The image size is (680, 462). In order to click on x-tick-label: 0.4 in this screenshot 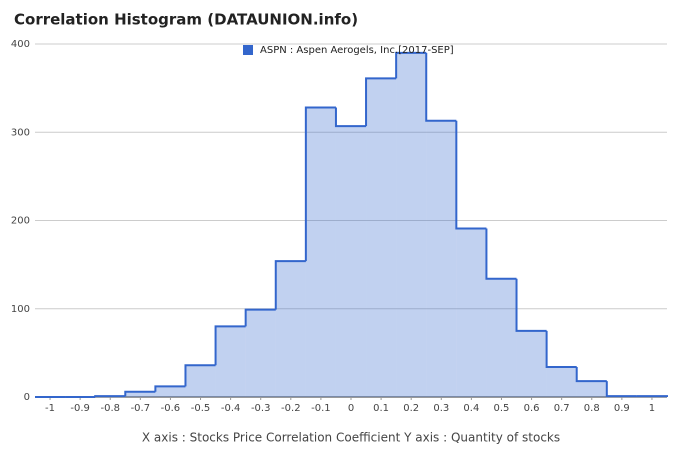, I will do `click(471, 408)`.